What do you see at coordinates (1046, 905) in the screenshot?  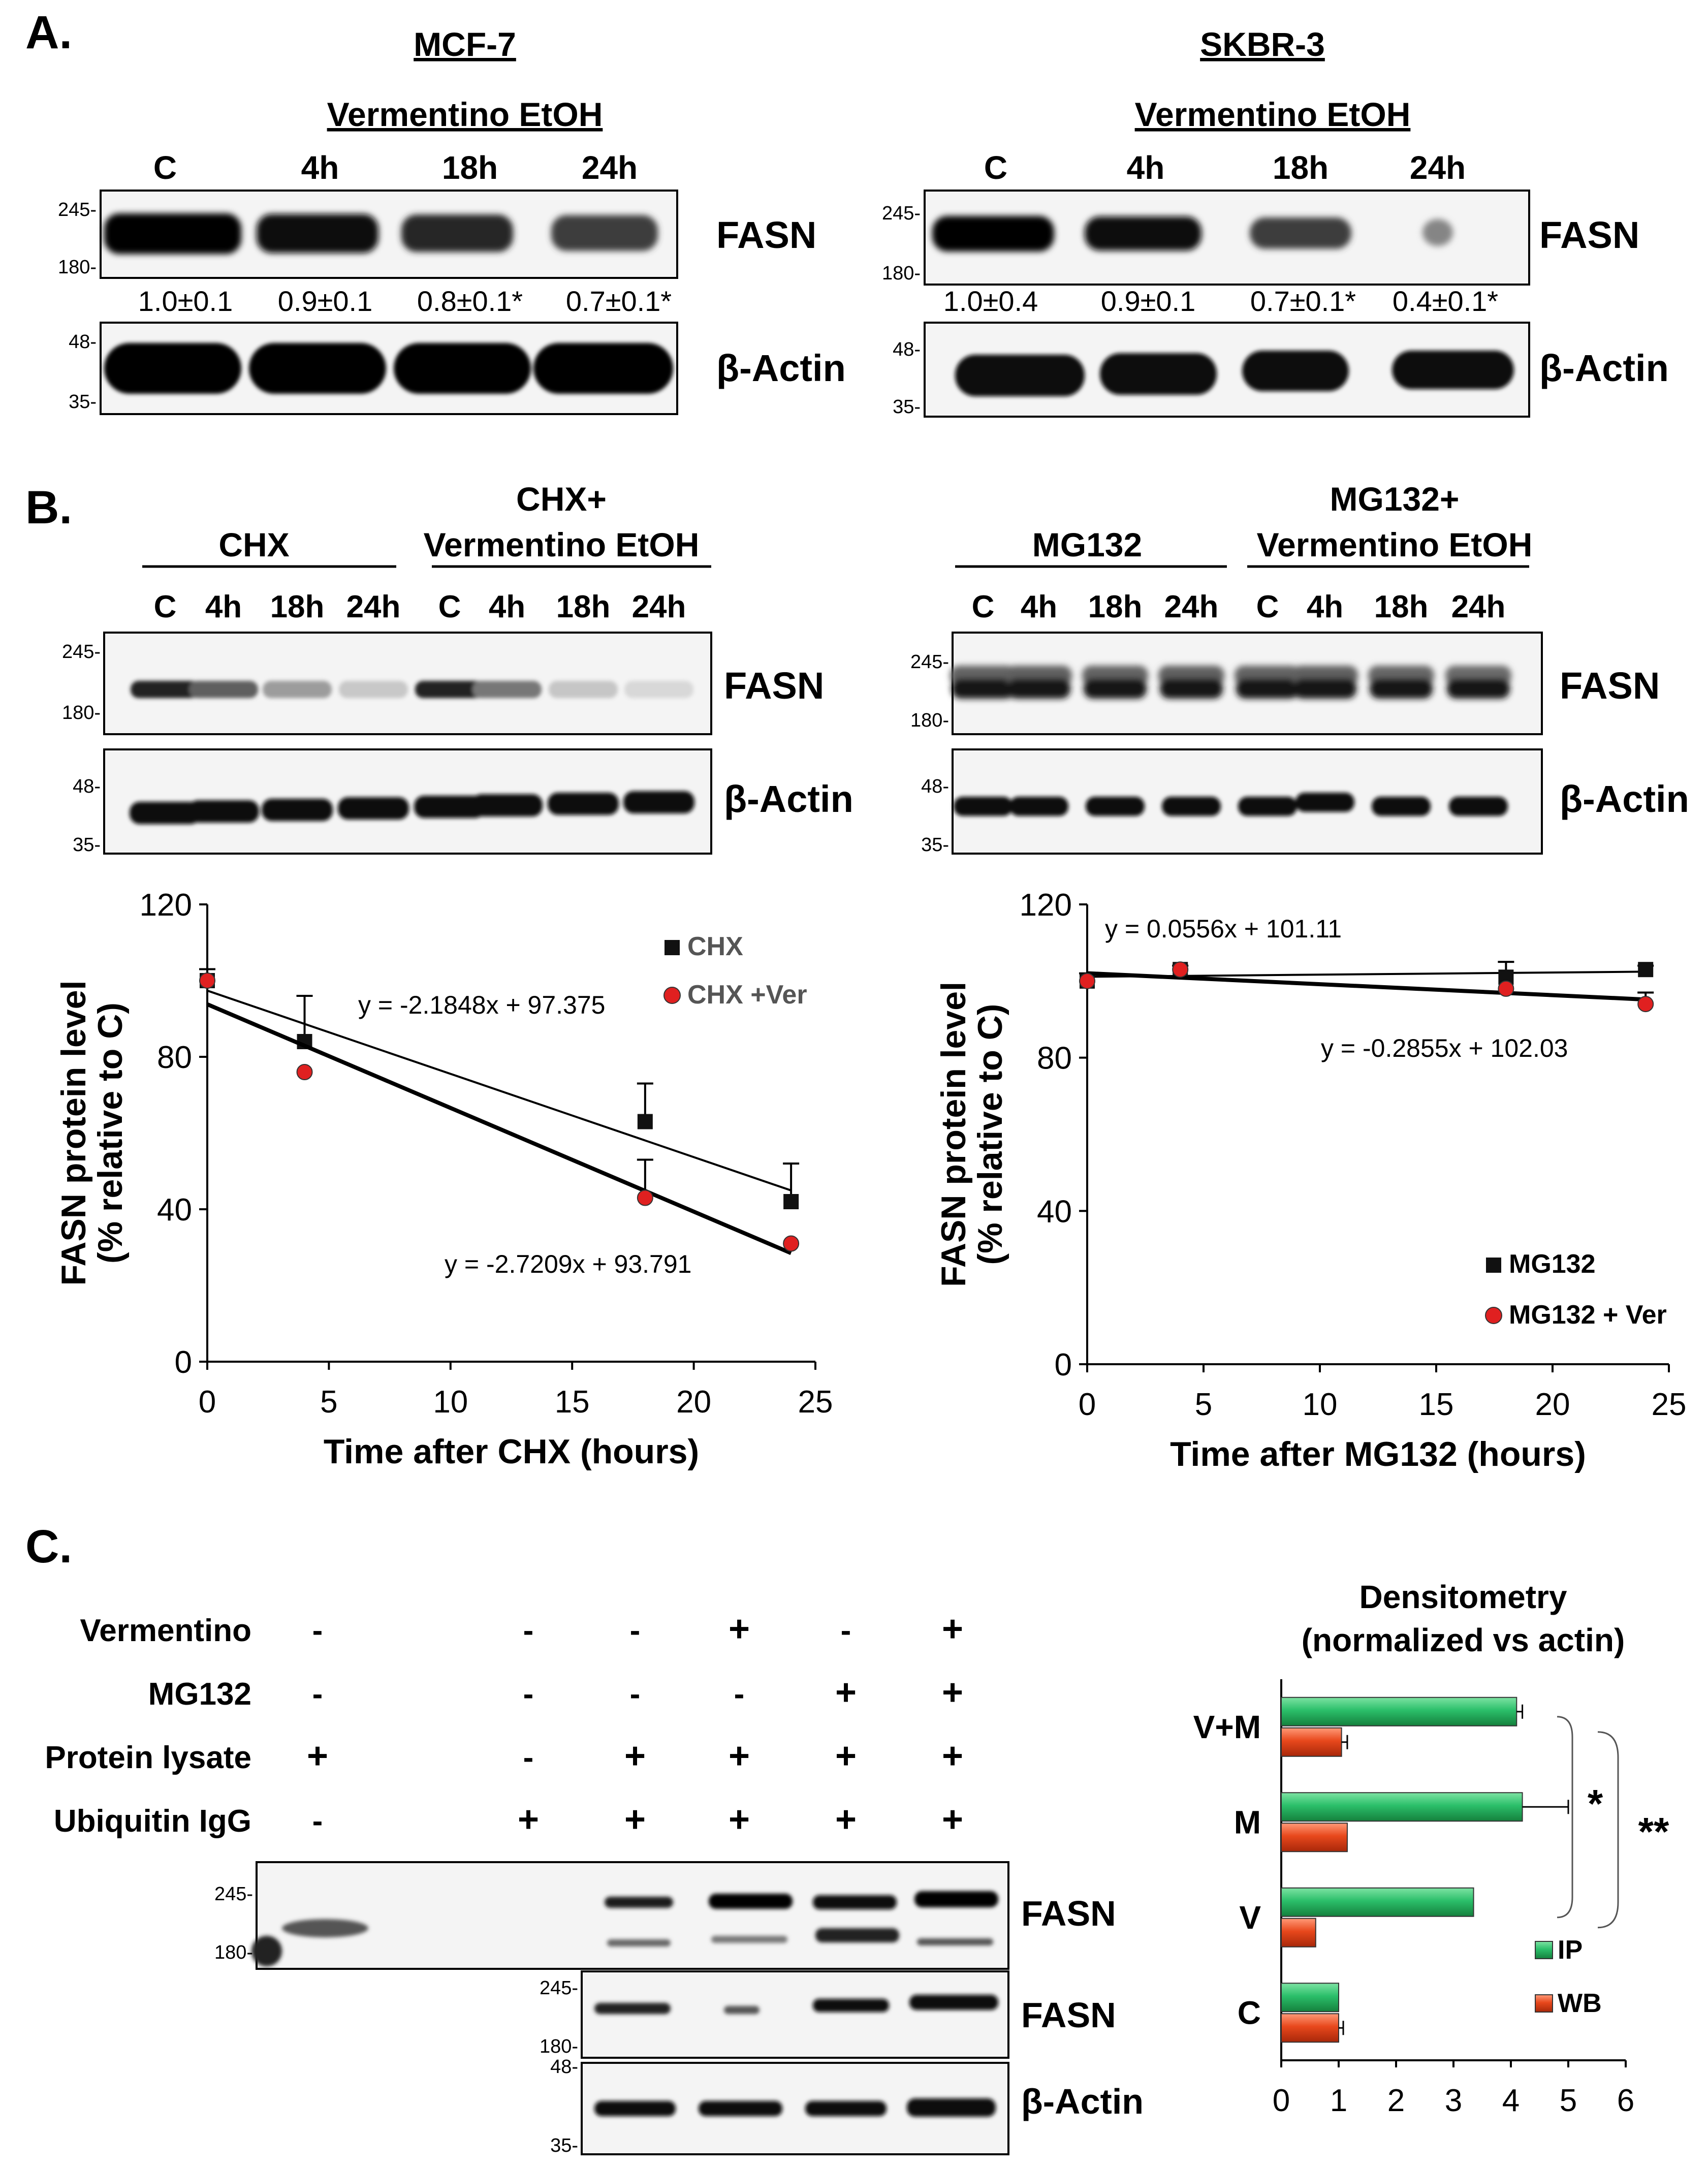 I see `y-tick-label: 120` at bounding box center [1046, 905].